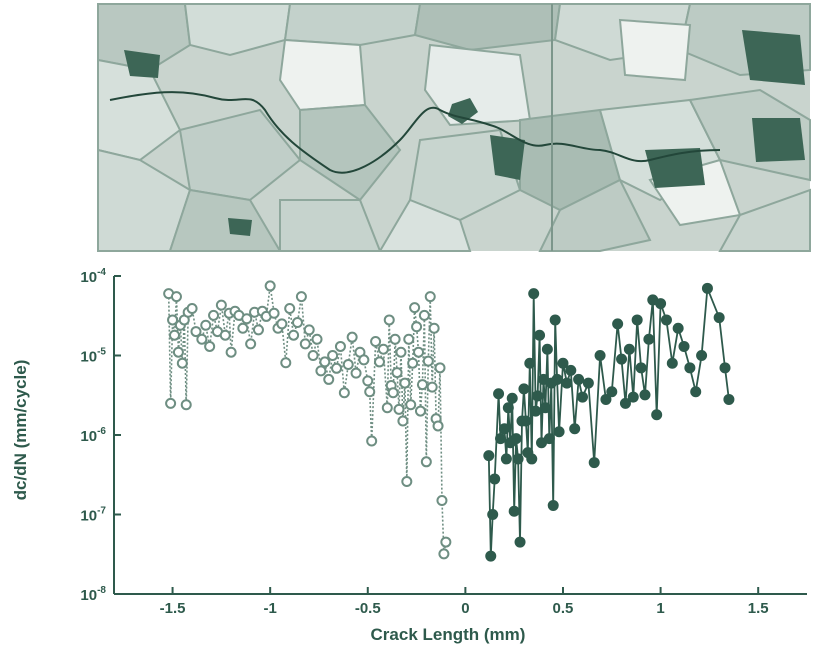  Describe the element at coordinates (93, 435) in the screenshot. I see `y-tick-label: 10⁻⁶` at that location.